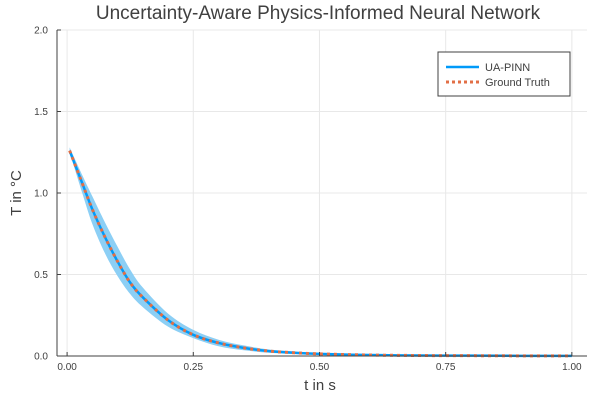 Image resolution: width=600 pixels, height=400 pixels. Describe the element at coordinates (320, 367) in the screenshot. I see `x-tick-label: 0.50` at that location.